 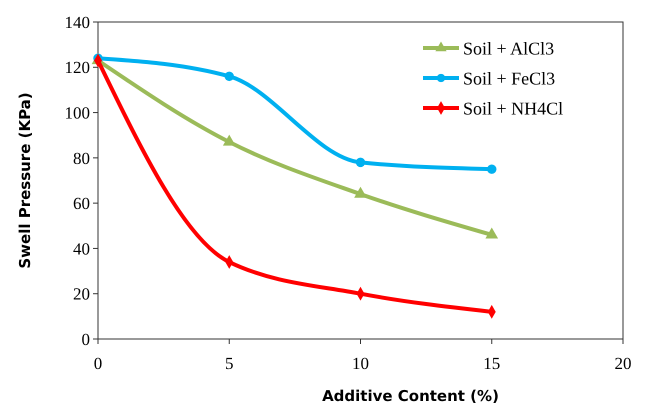 What do you see at coordinates (508, 48) in the screenshot?
I see `legend-label: Soil + AlCl3` at bounding box center [508, 48].